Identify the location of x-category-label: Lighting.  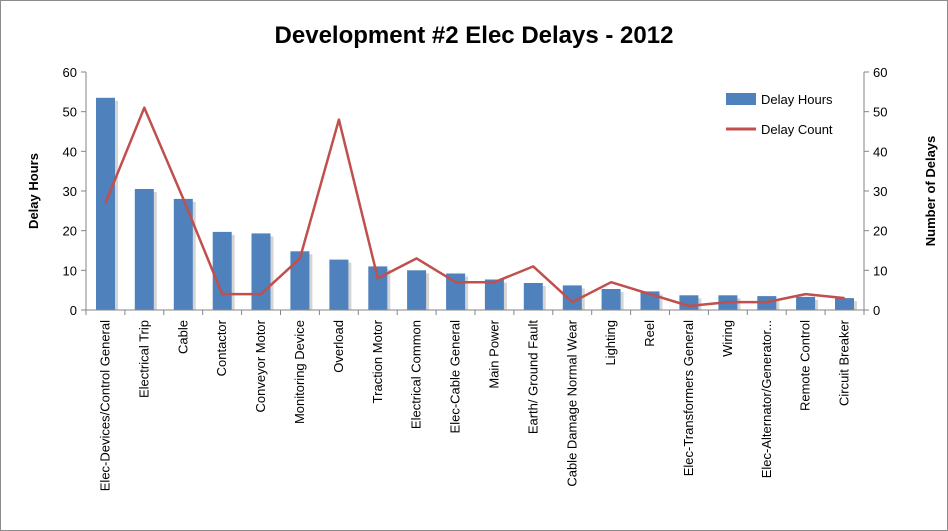
(610, 343).